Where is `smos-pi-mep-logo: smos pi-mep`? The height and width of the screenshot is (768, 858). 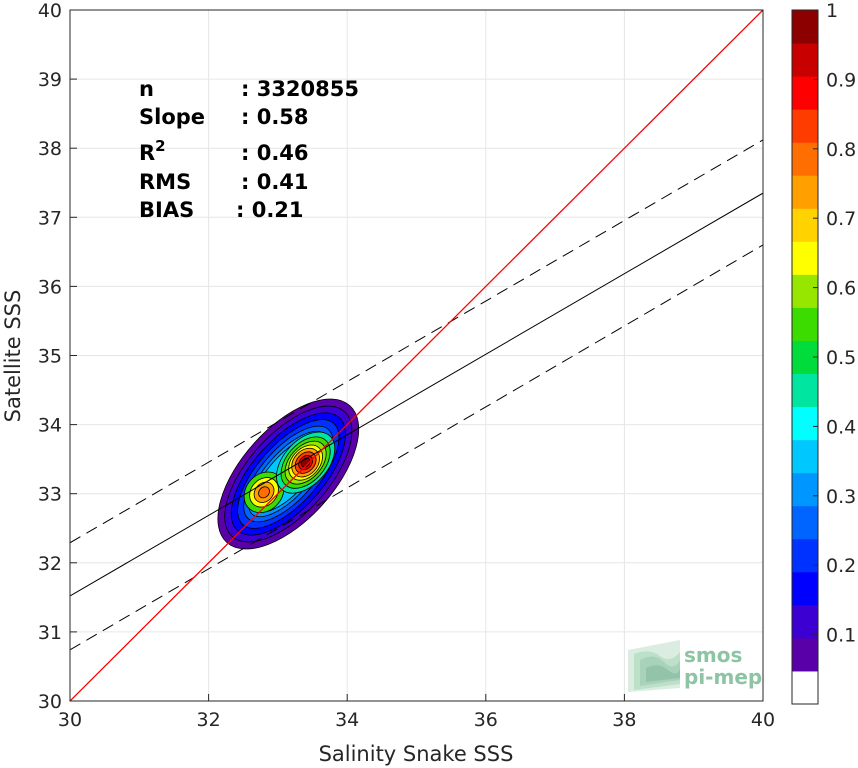
smos-pi-mep-logo: smos pi-mep is located at coordinates (695, 666).